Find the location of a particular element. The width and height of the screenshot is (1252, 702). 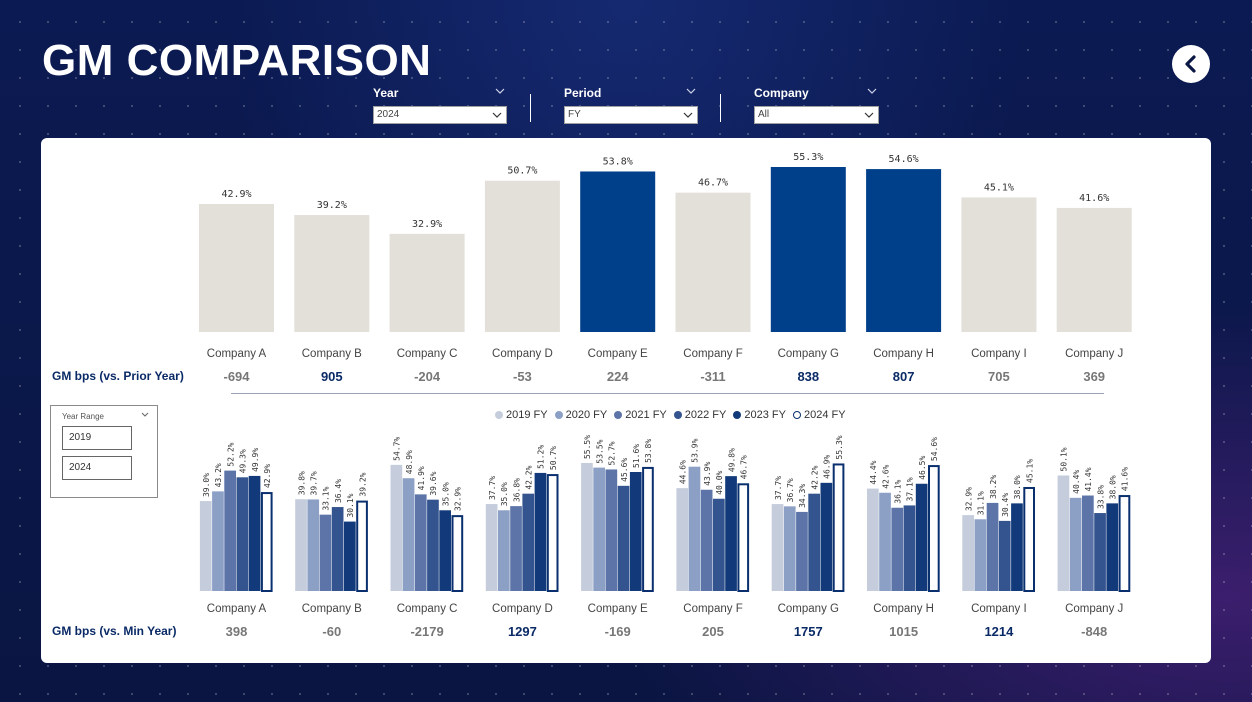

year-bar-value-label: 37.1% is located at coordinates (910, 489).